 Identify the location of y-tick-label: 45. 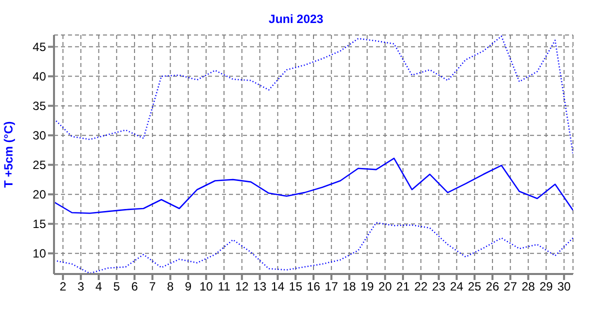
(39, 47).